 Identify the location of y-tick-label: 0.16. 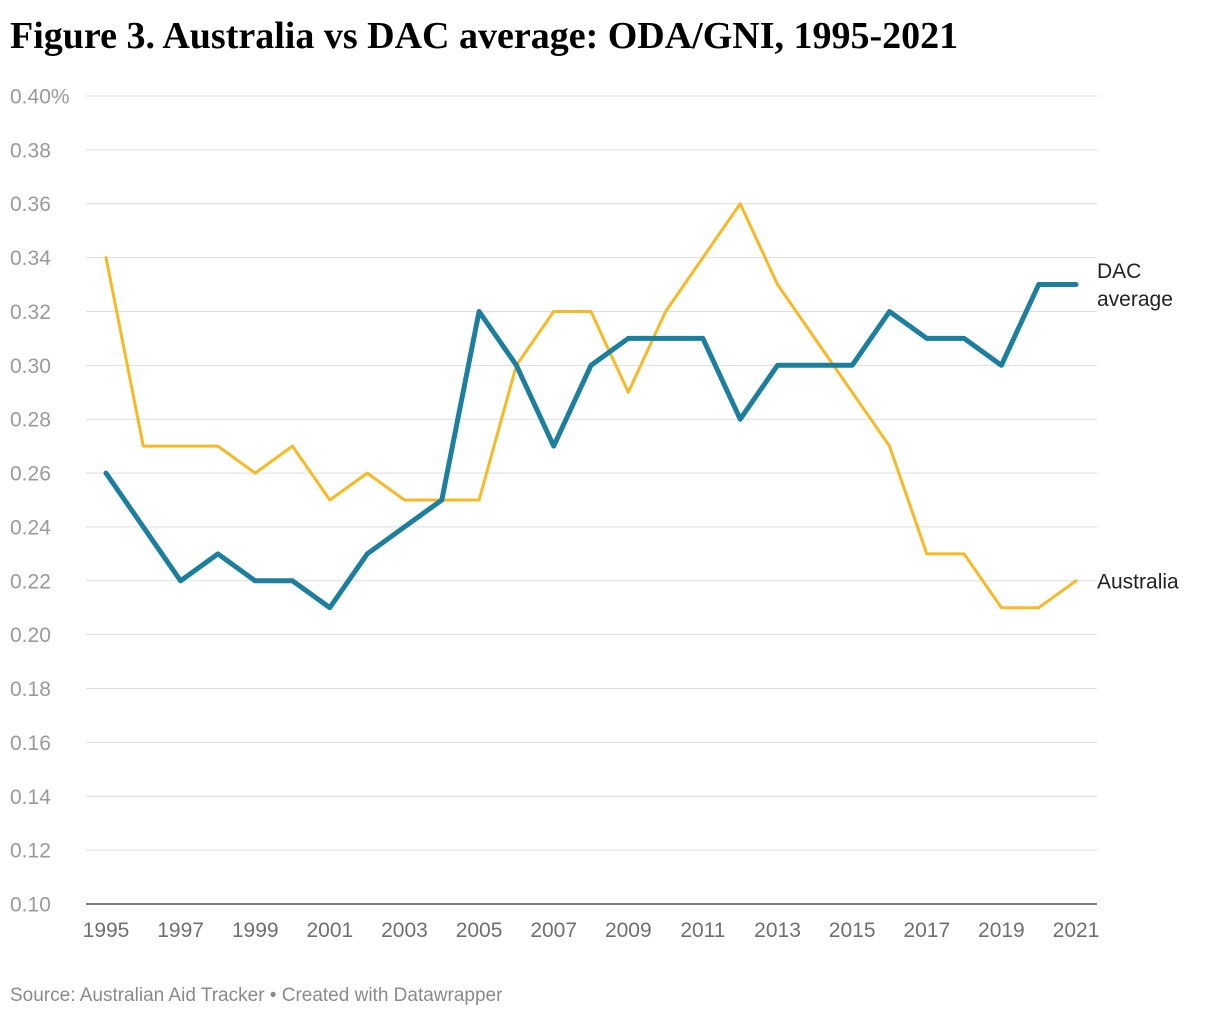
(30, 743).